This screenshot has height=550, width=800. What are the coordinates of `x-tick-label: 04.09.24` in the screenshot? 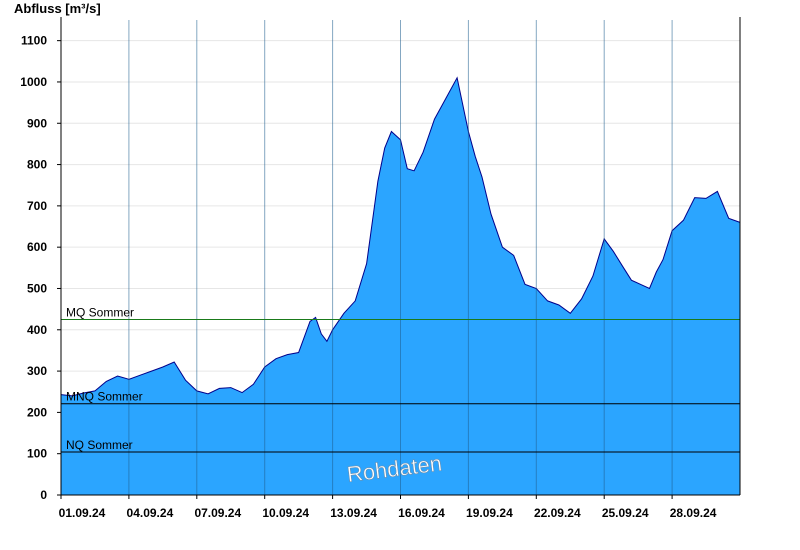 It's located at (150, 513).